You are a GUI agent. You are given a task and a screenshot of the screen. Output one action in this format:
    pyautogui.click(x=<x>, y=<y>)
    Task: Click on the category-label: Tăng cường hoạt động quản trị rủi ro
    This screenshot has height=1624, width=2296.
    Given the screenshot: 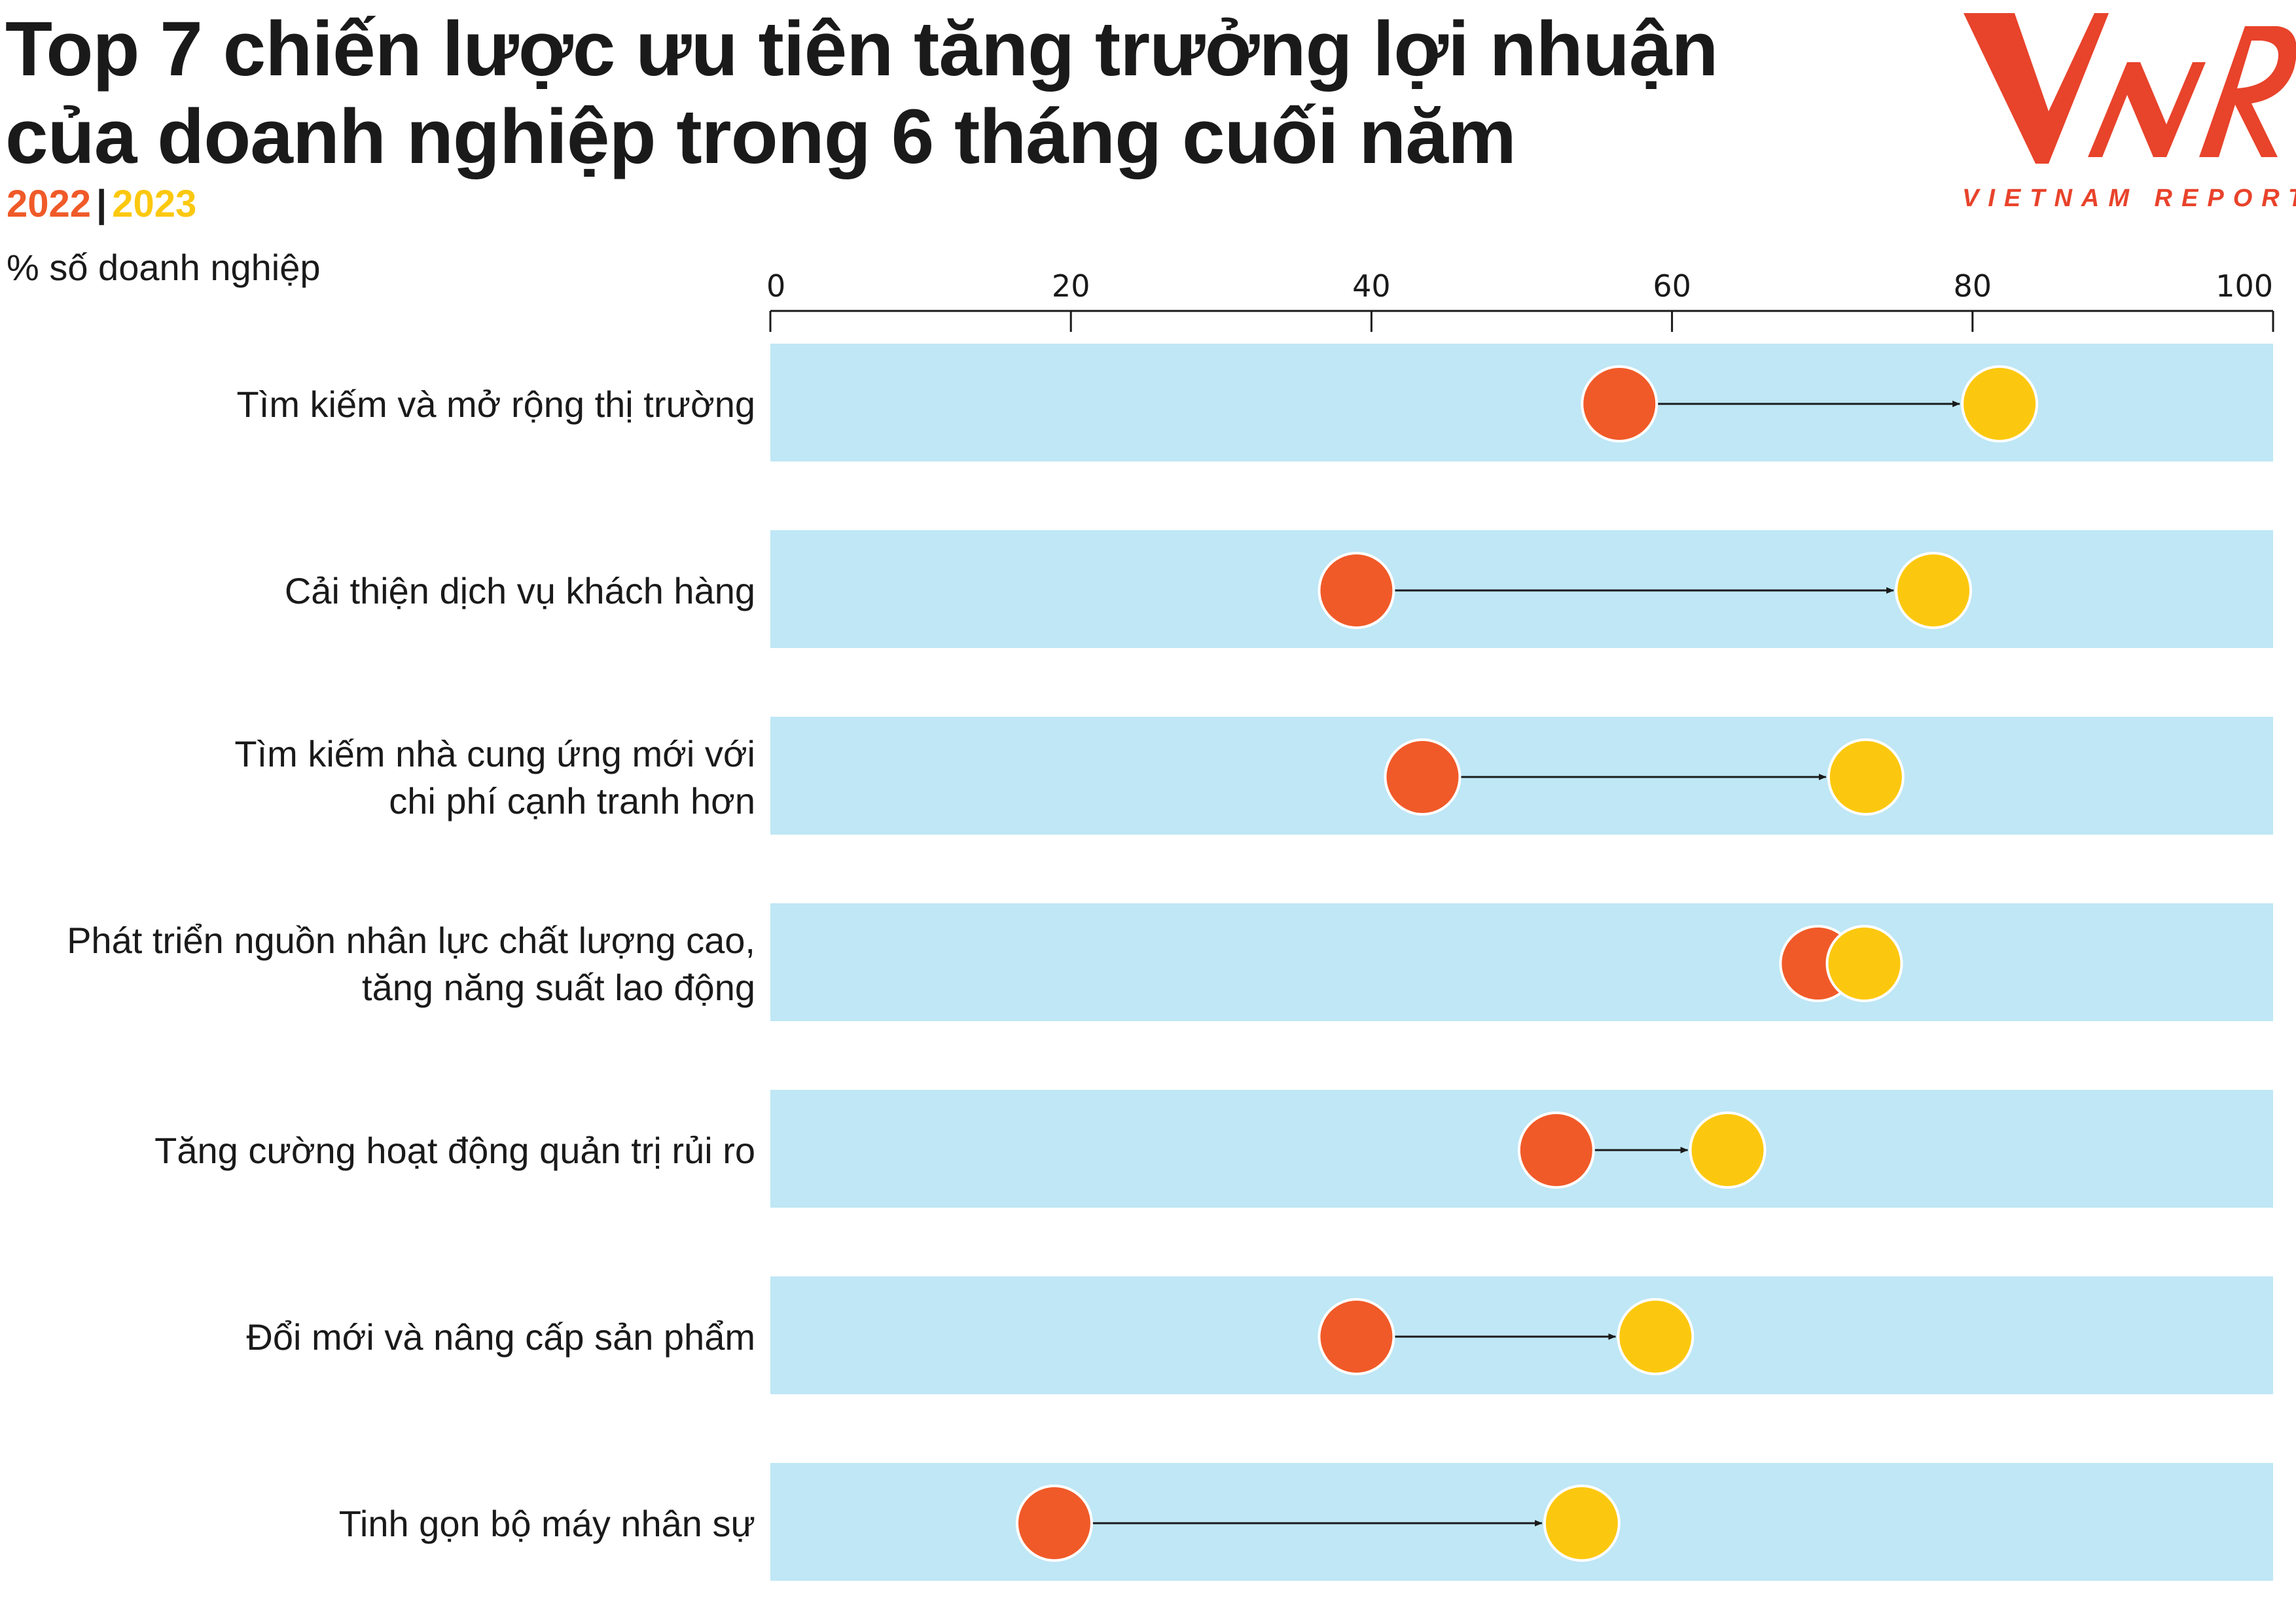 What is the action you would take?
    pyautogui.click(x=454, y=1150)
    